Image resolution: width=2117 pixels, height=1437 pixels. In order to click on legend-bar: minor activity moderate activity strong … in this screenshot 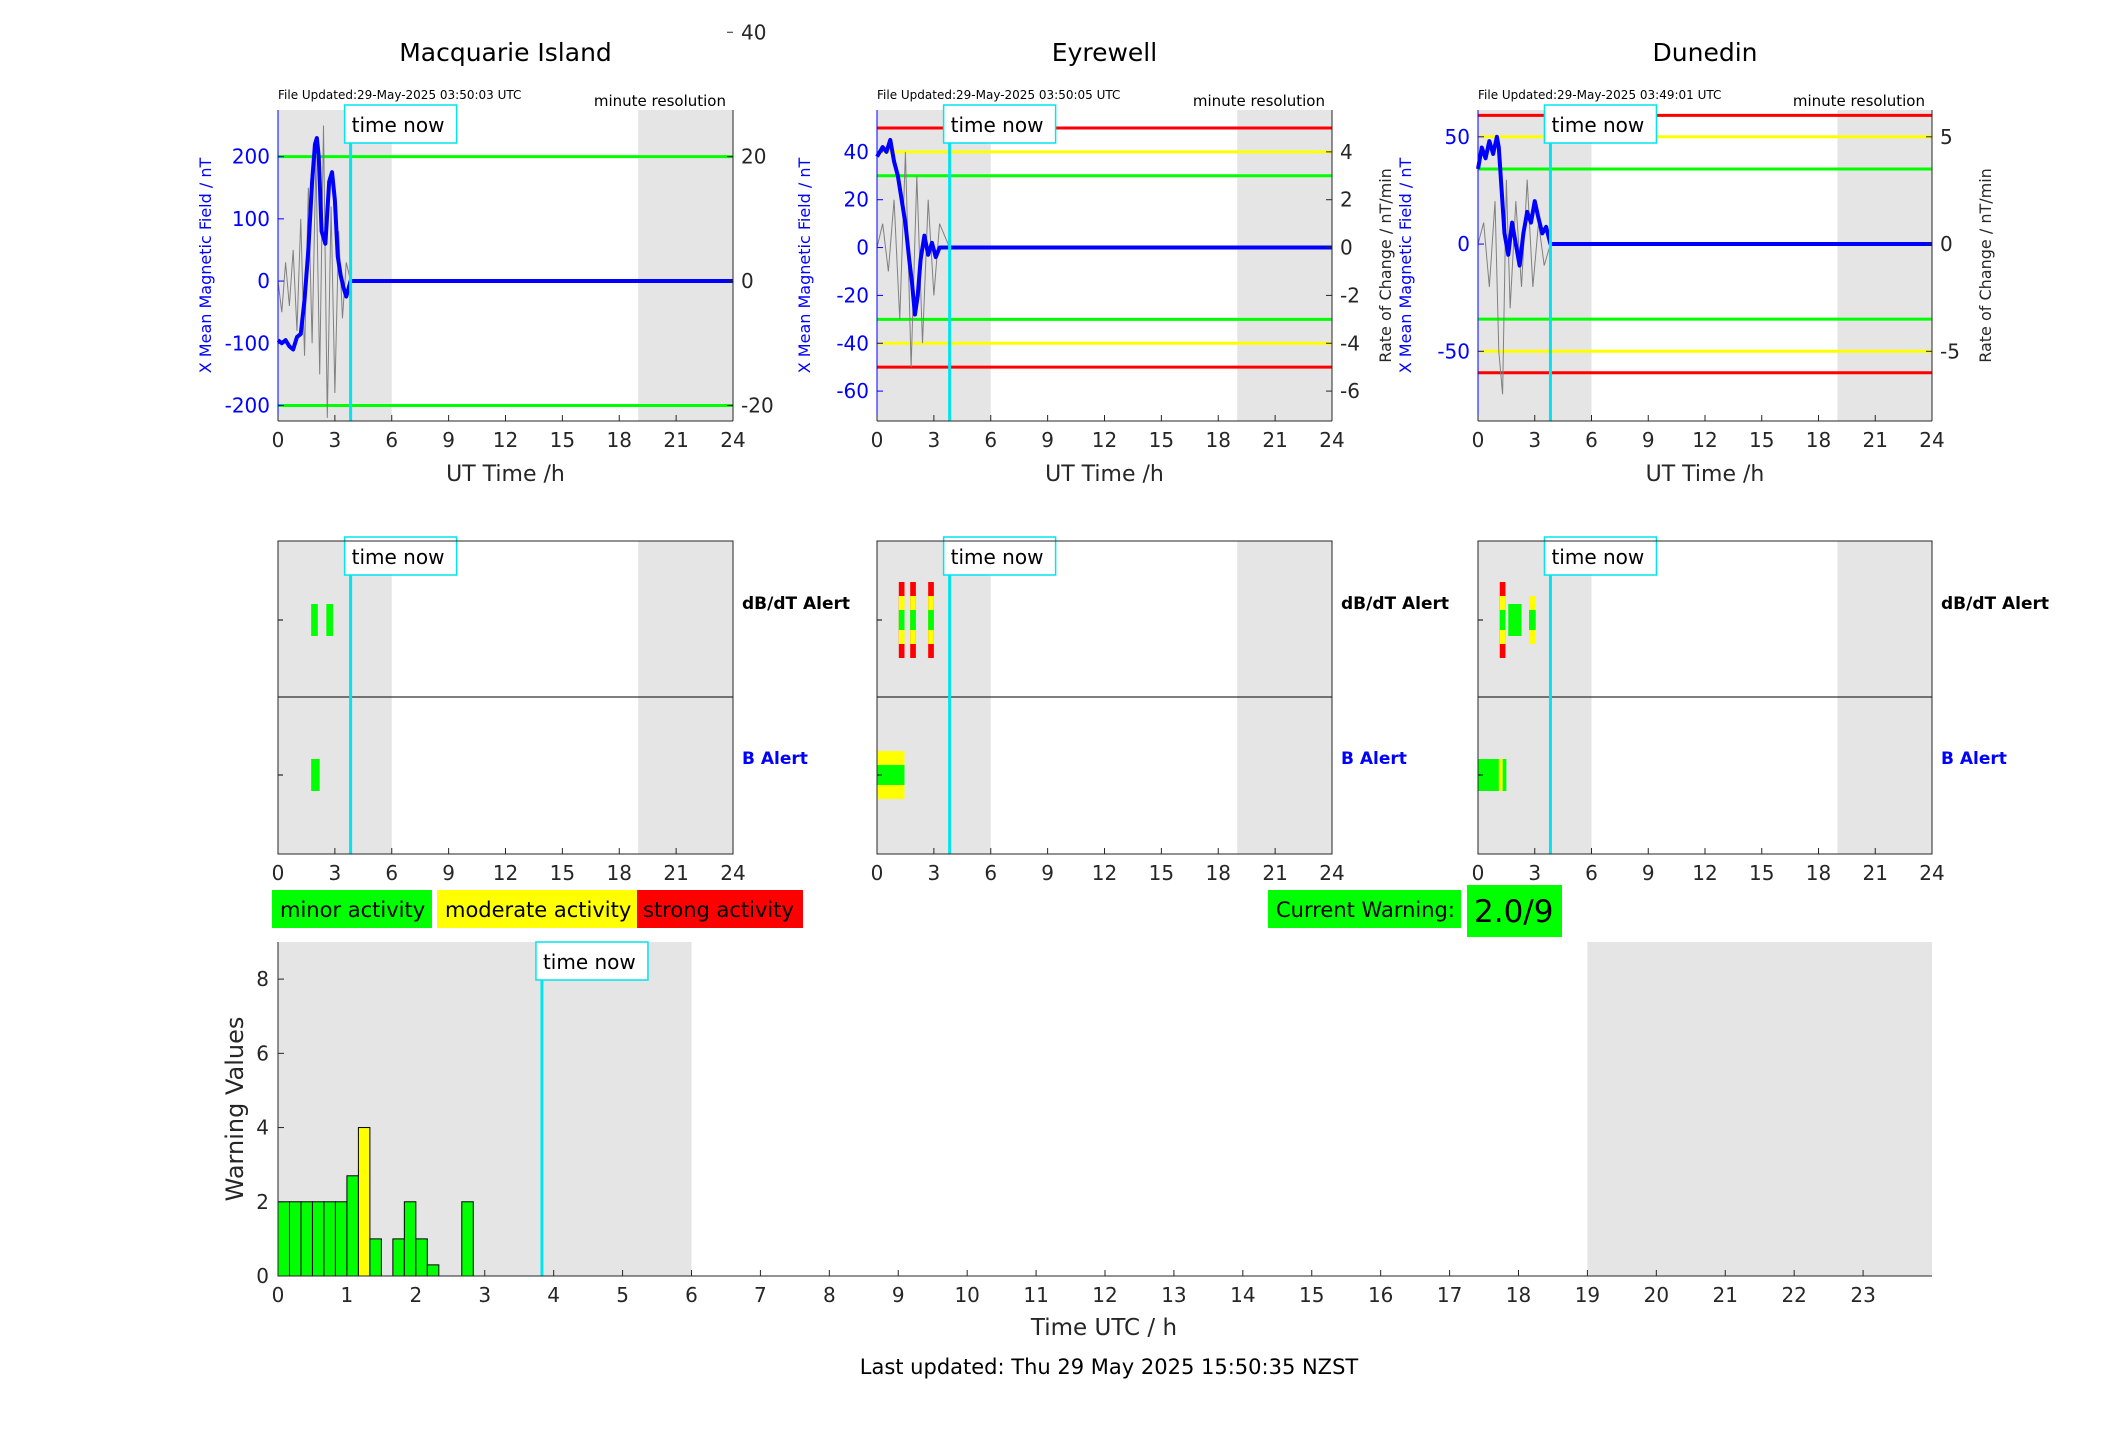, I will do `click(537, 909)`.